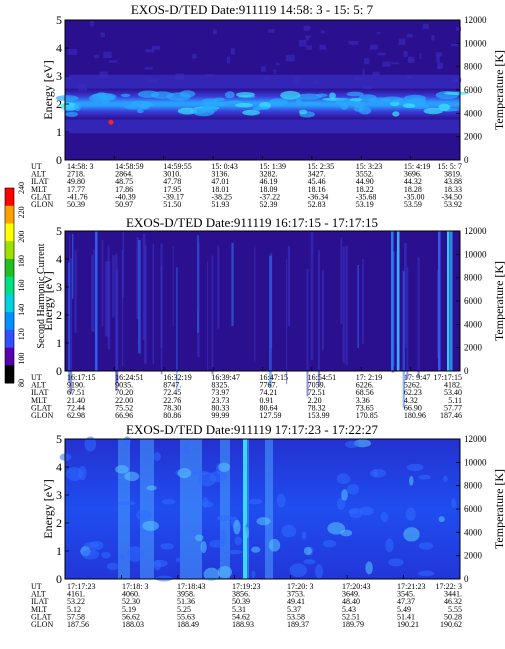  I want to click on row-value: 17:17:23, so click(81, 586).